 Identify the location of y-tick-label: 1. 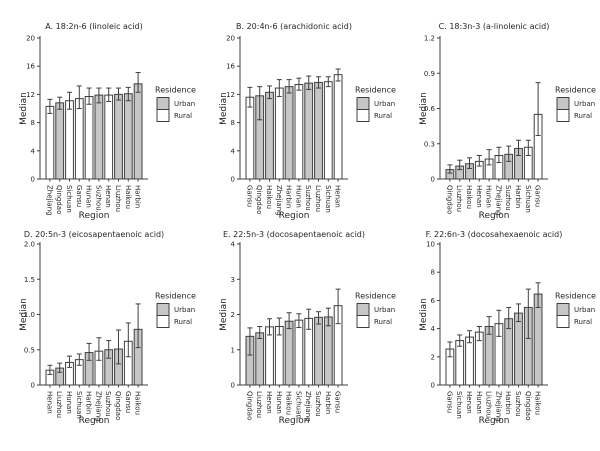
(233, 350).